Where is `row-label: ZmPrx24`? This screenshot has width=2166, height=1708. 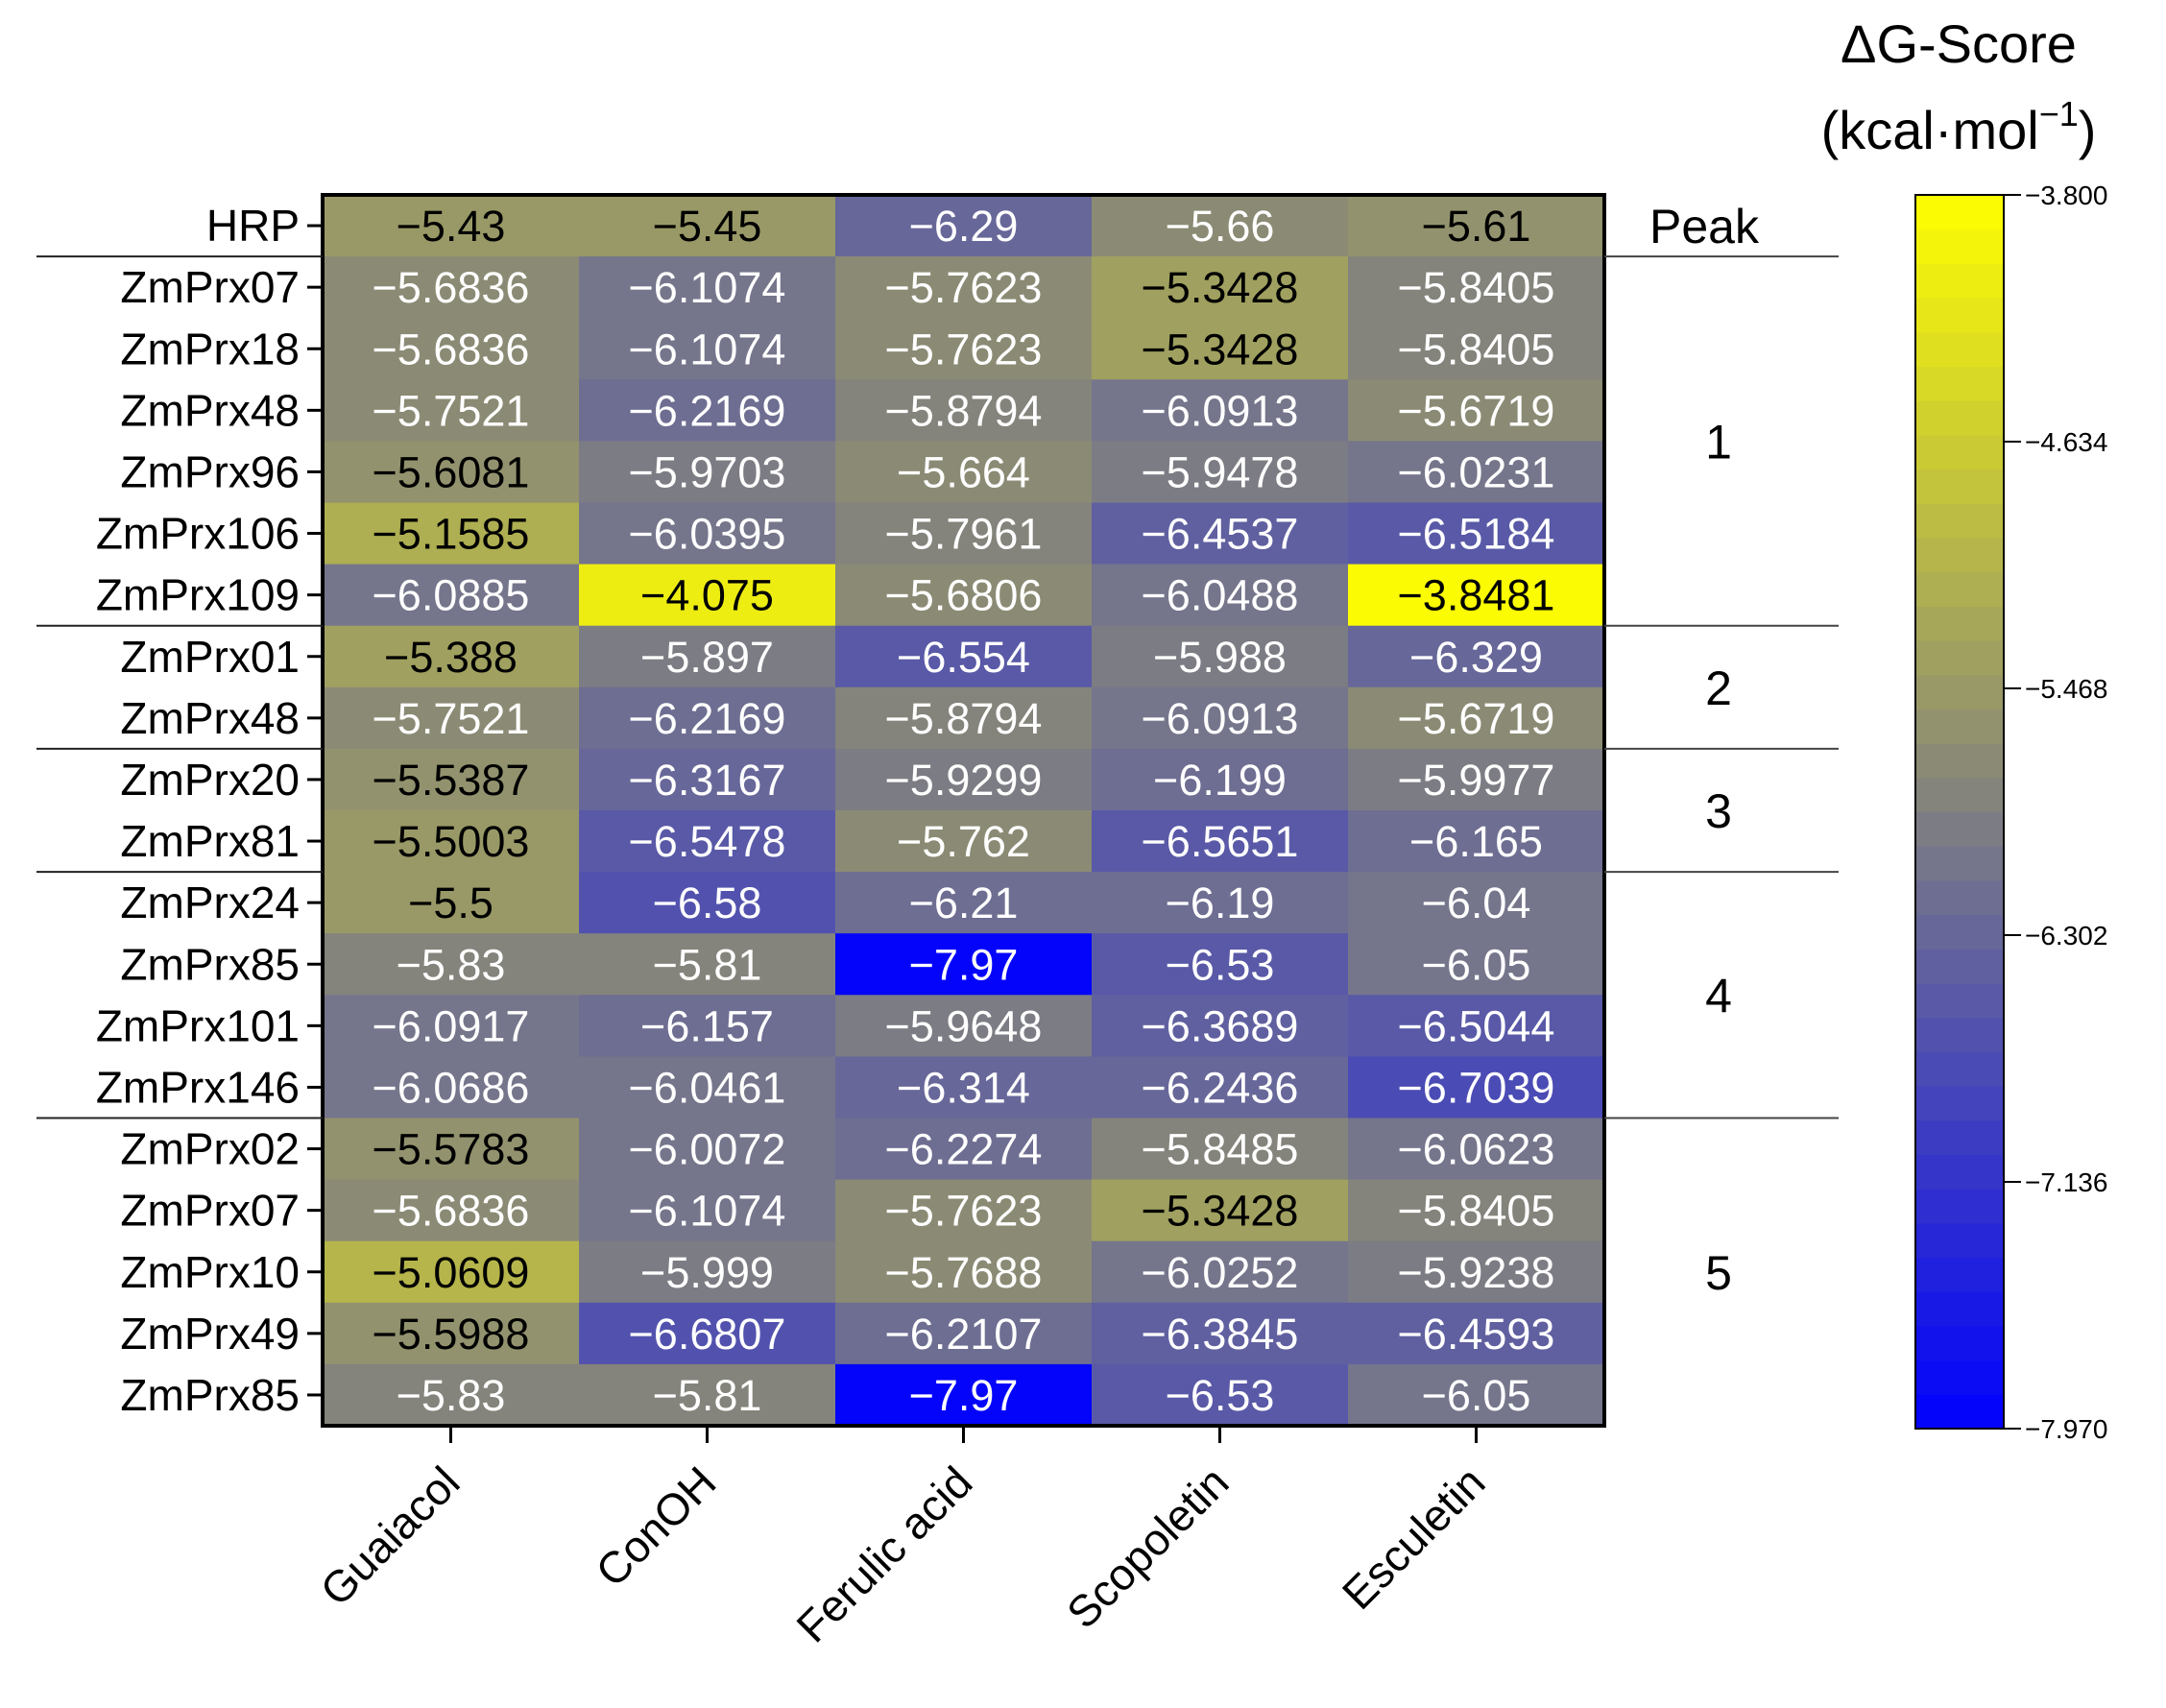
row-label: ZmPrx24 is located at coordinates (210, 902).